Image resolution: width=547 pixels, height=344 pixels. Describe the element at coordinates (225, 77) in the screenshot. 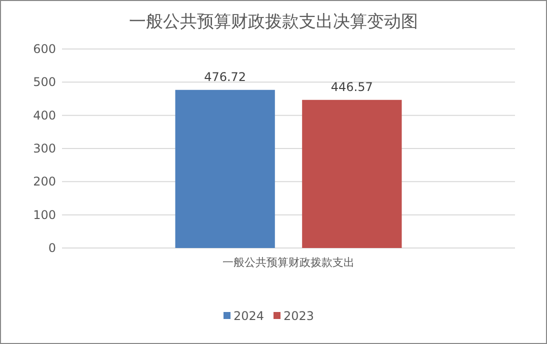

I see `data-label: 476.72` at that location.